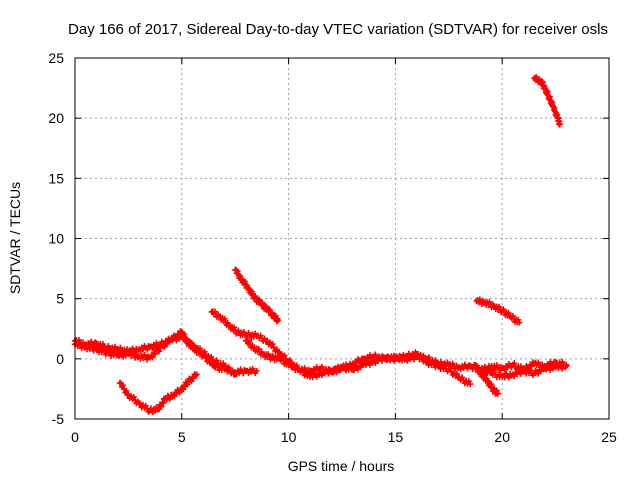  I want to click on series-track-b, so click(155, 353).